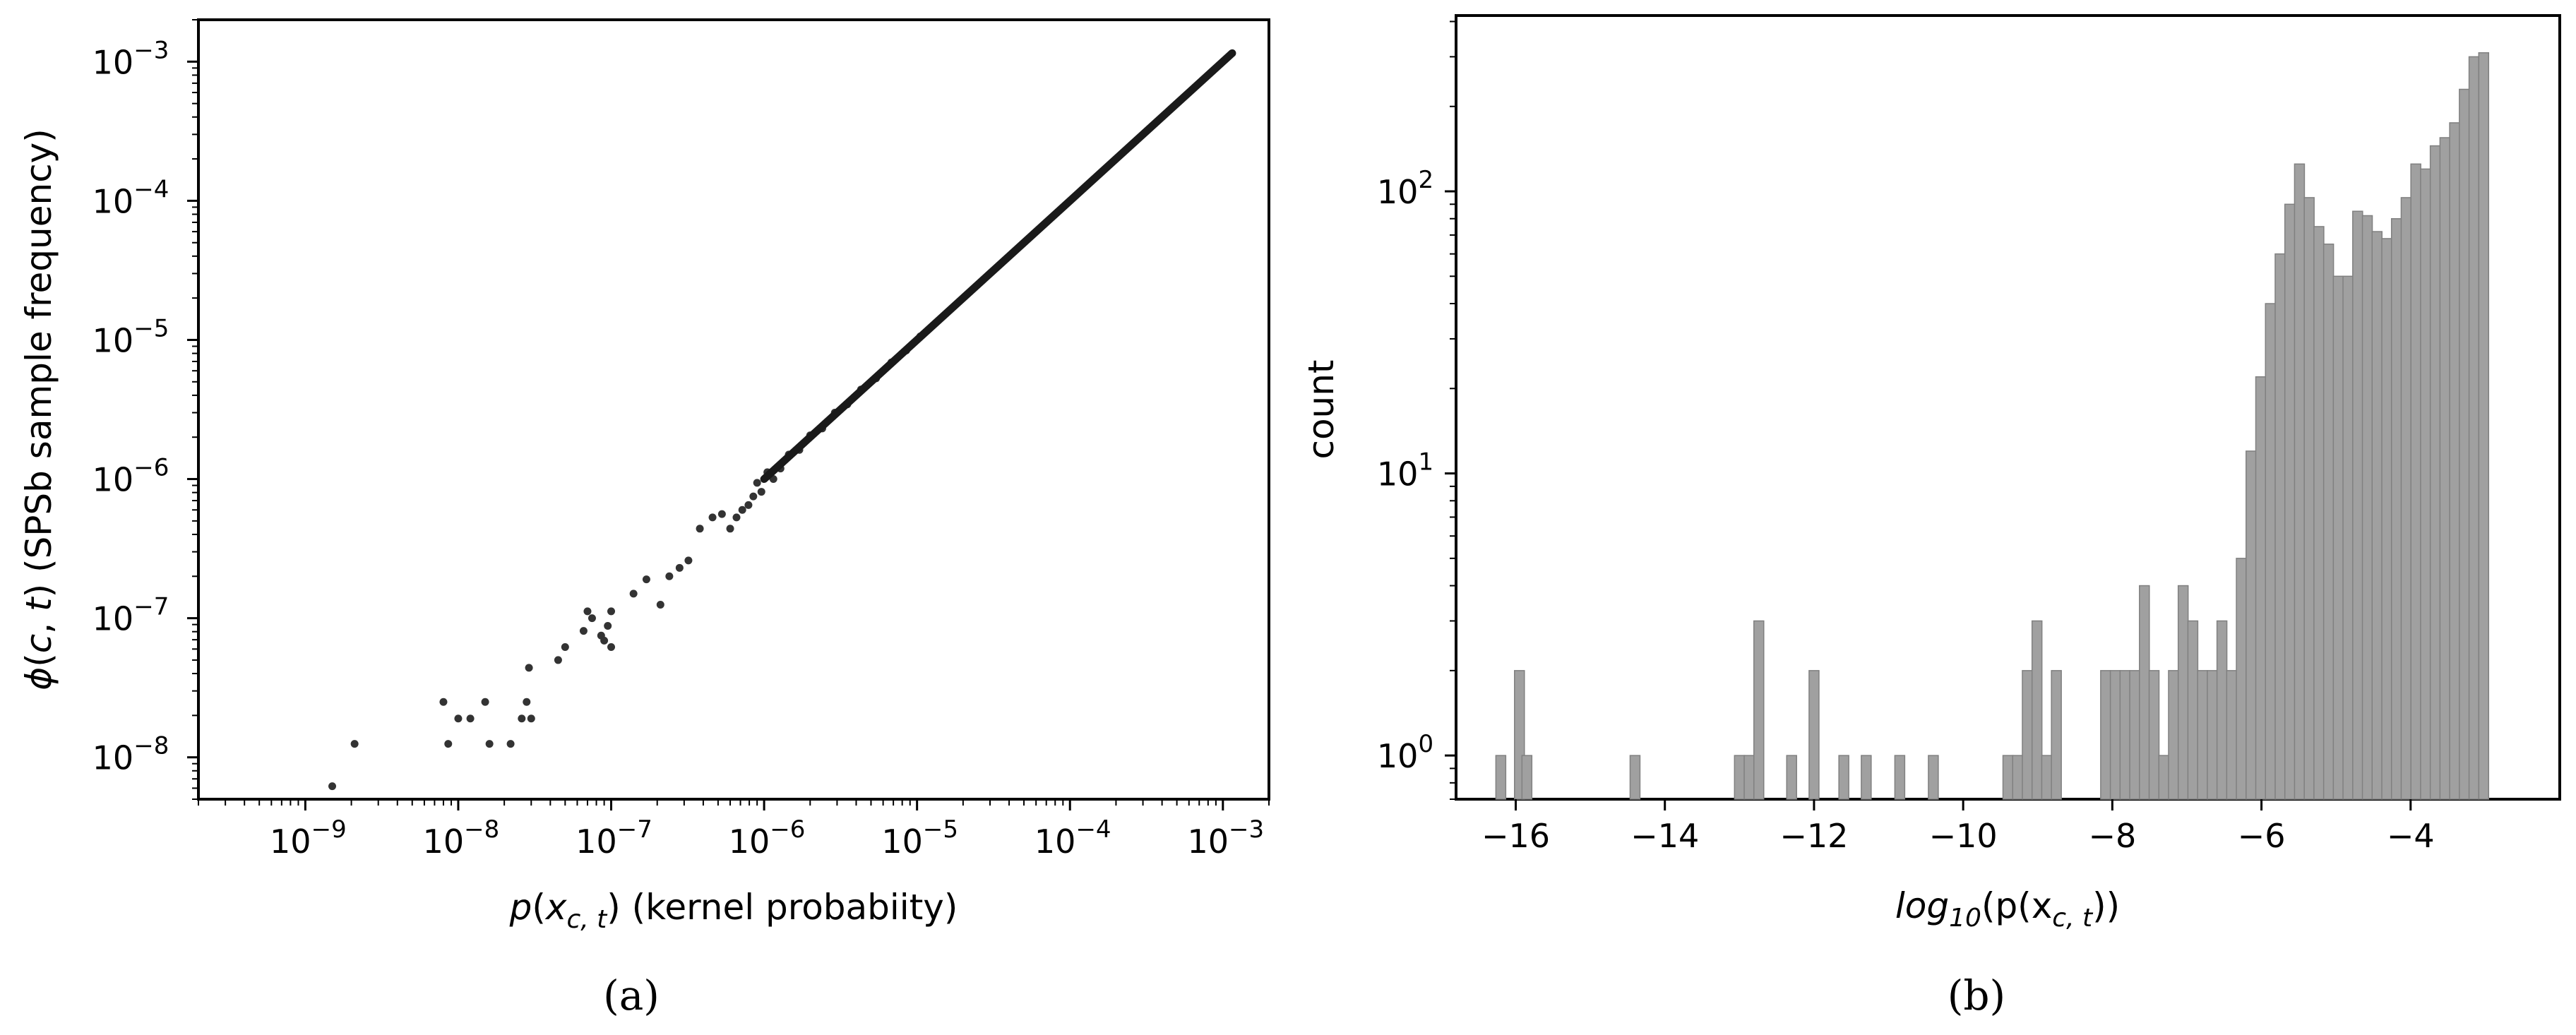 Image resolution: width=2576 pixels, height=1035 pixels. Describe the element at coordinates (131, 58) in the screenshot. I see `y-tick-label: 10⁻³` at that location.